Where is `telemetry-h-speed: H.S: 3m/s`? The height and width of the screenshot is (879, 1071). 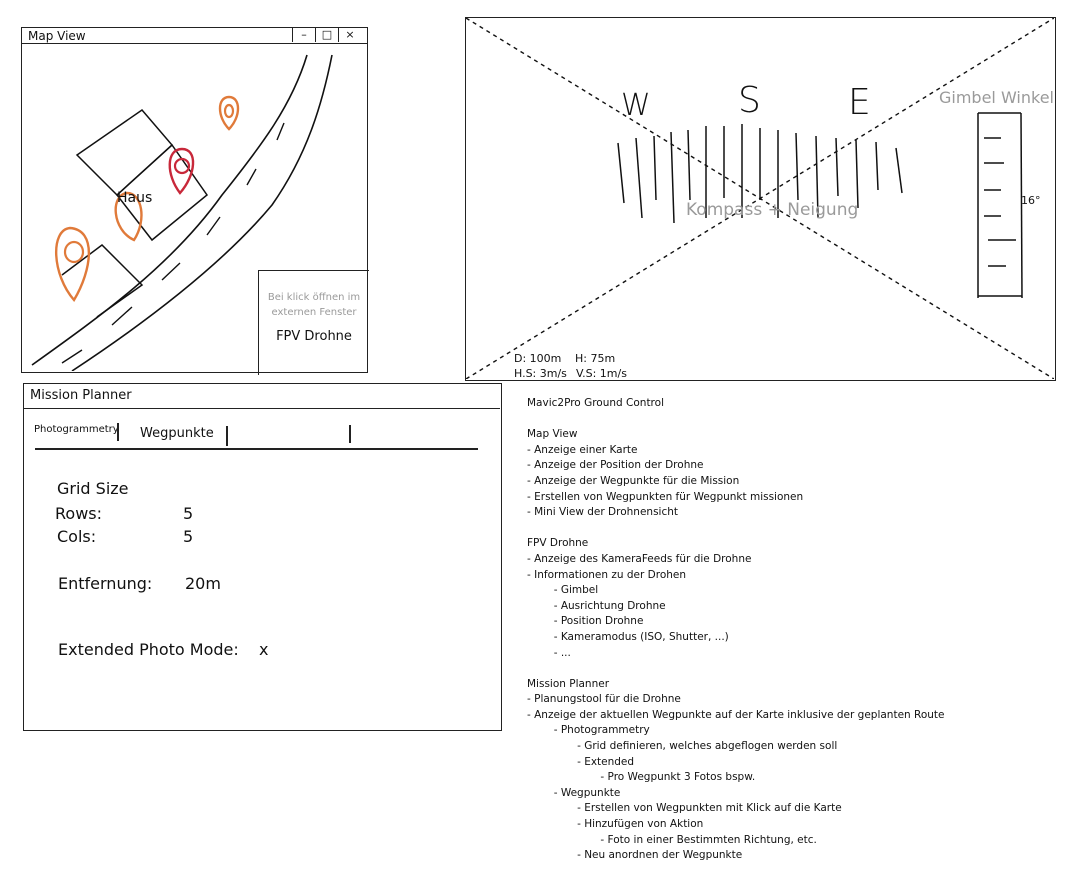
telemetry-h-speed: H.S: 3m/s is located at coordinates (540, 373).